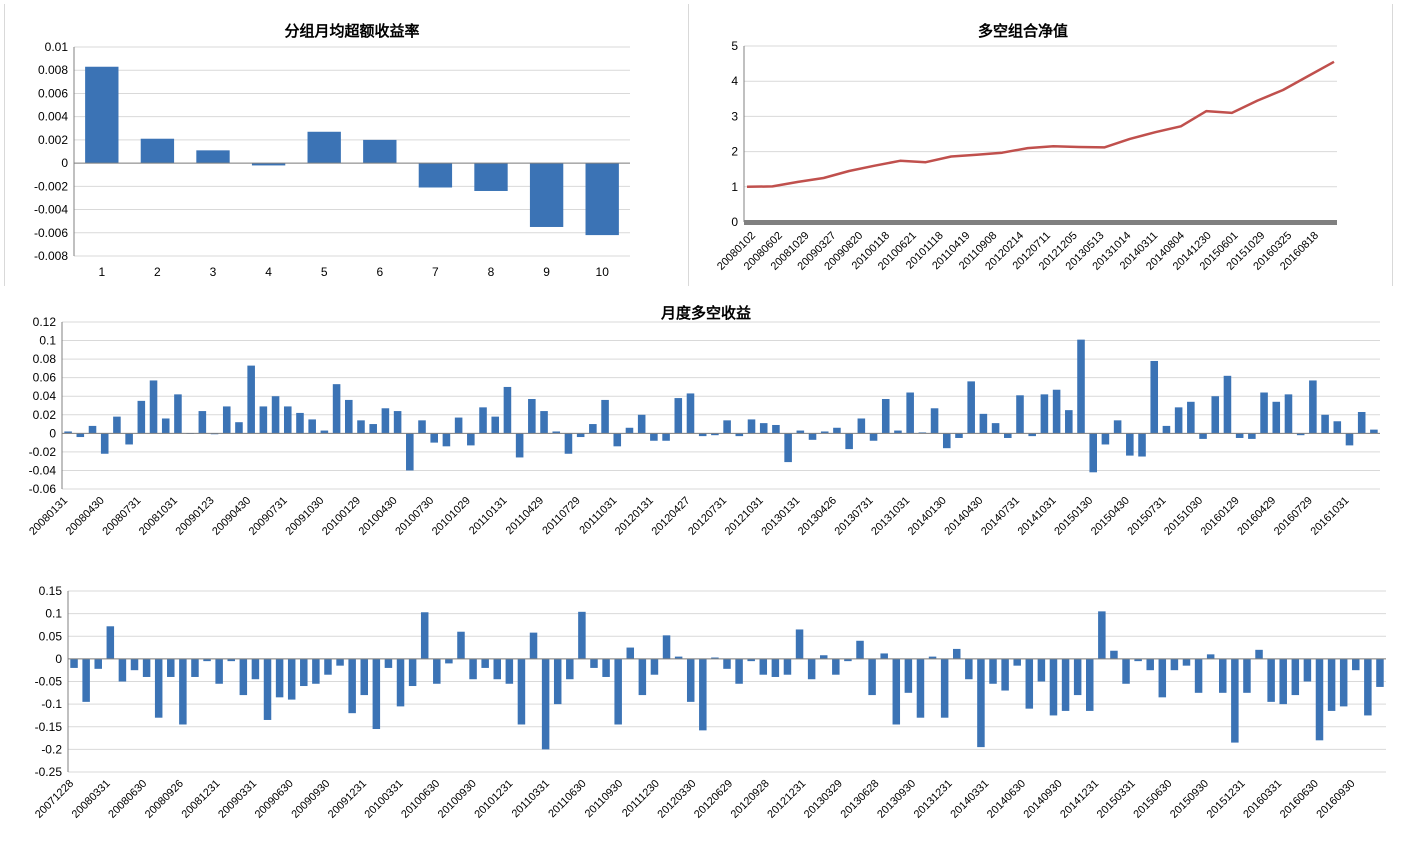  What do you see at coordinates (347, 799) in the screenshot?
I see `x-tick-label: 20091231` at bounding box center [347, 799].